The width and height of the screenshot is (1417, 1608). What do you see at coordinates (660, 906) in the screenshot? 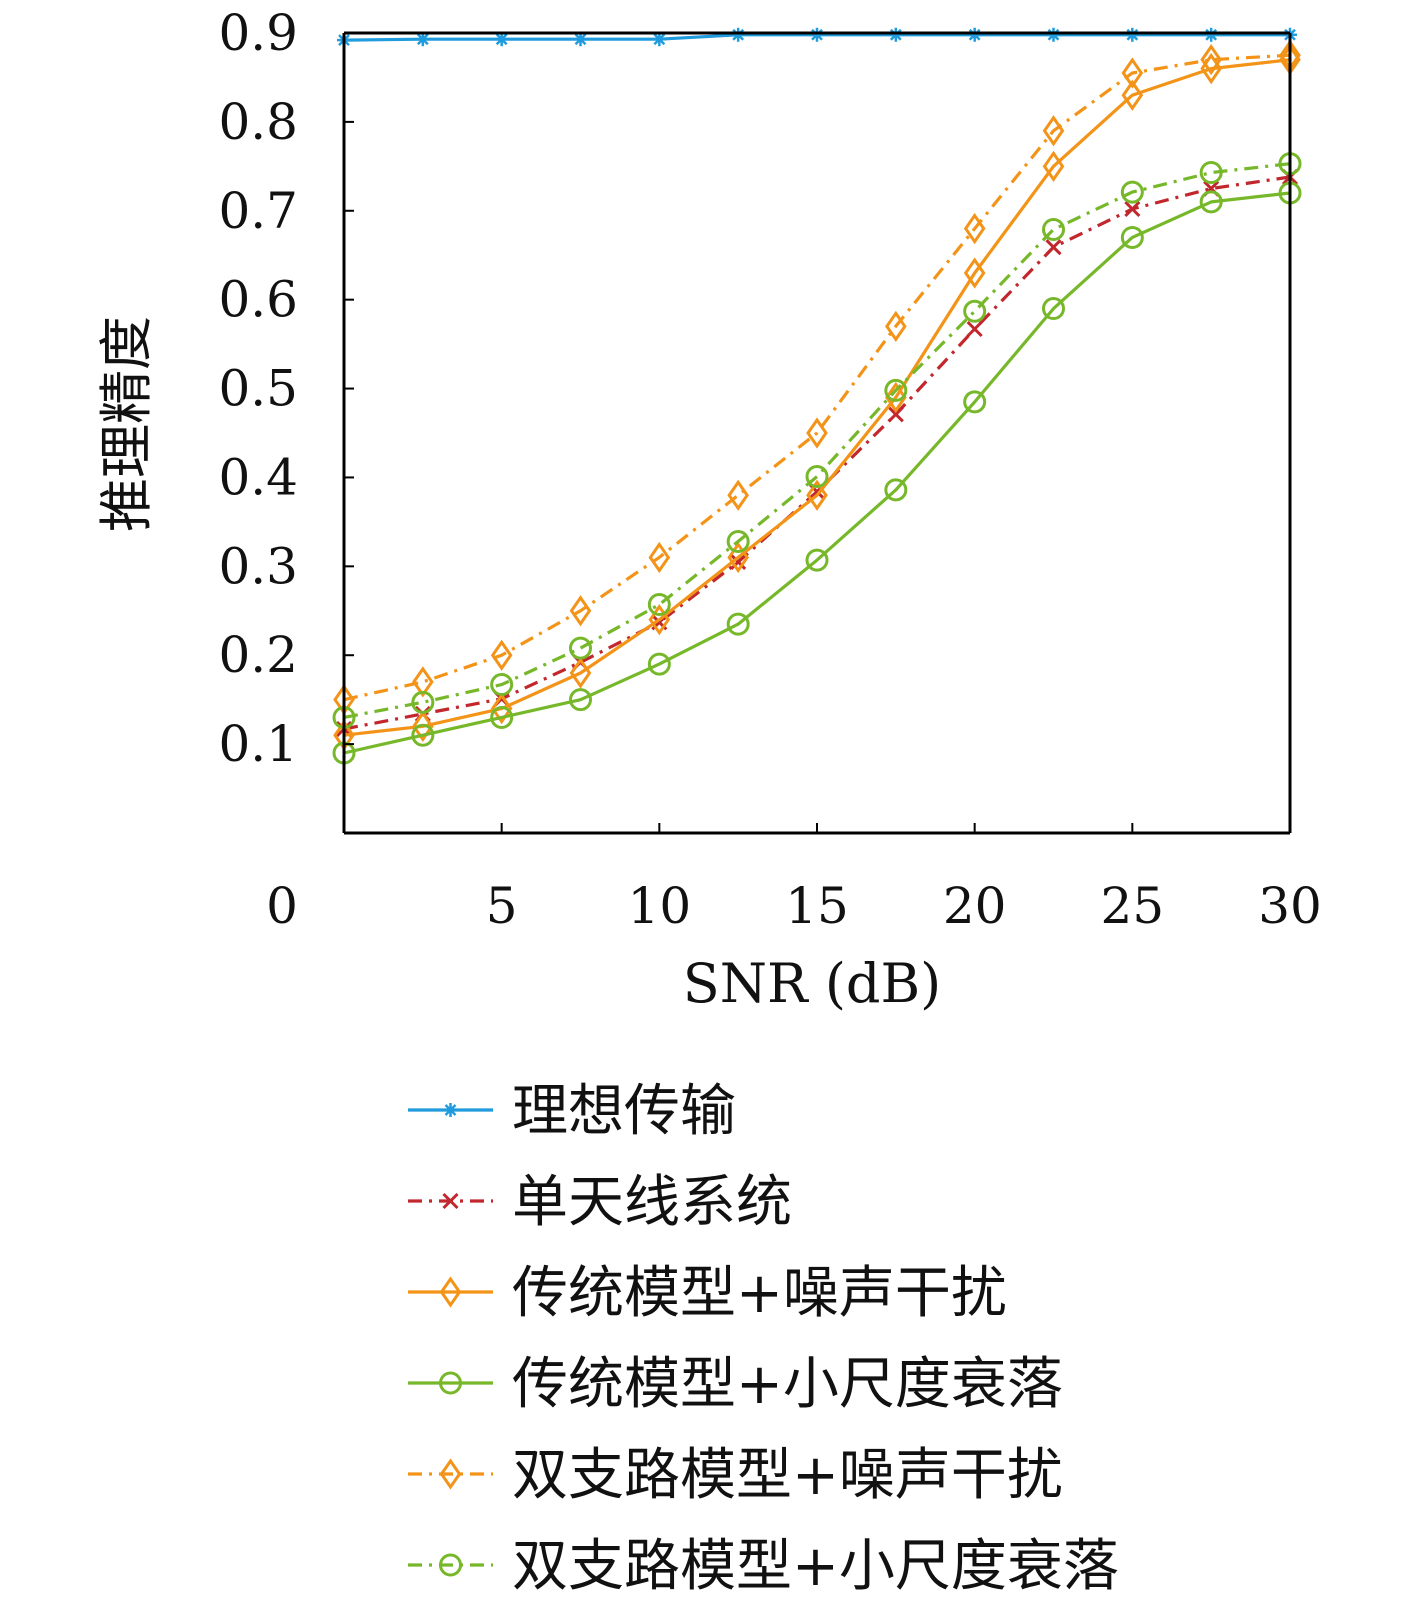
I see `x-tick-label: 10` at bounding box center [660, 906].